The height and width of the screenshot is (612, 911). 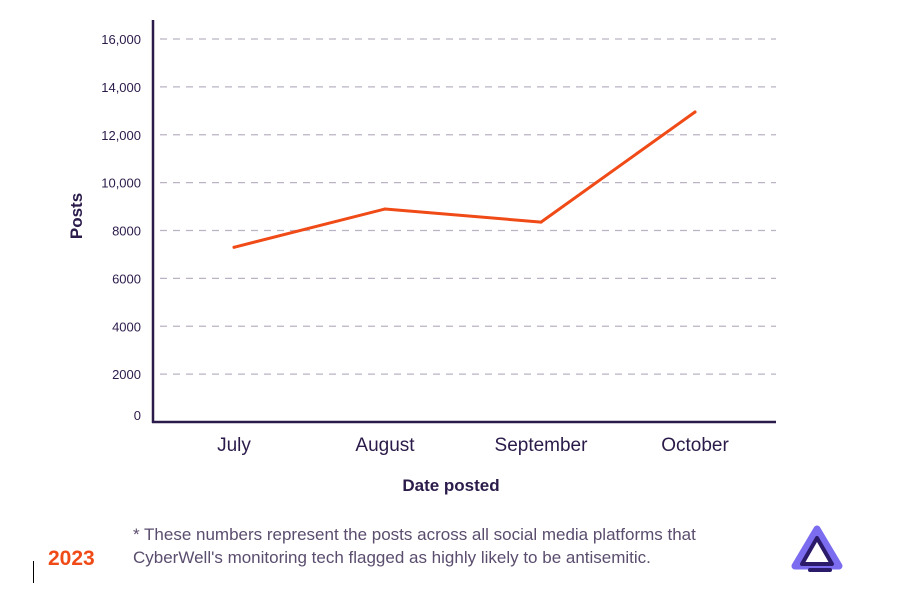 What do you see at coordinates (695, 445) in the screenshot?
I see `x-tick-label: October` at bounding box center [695, 445].